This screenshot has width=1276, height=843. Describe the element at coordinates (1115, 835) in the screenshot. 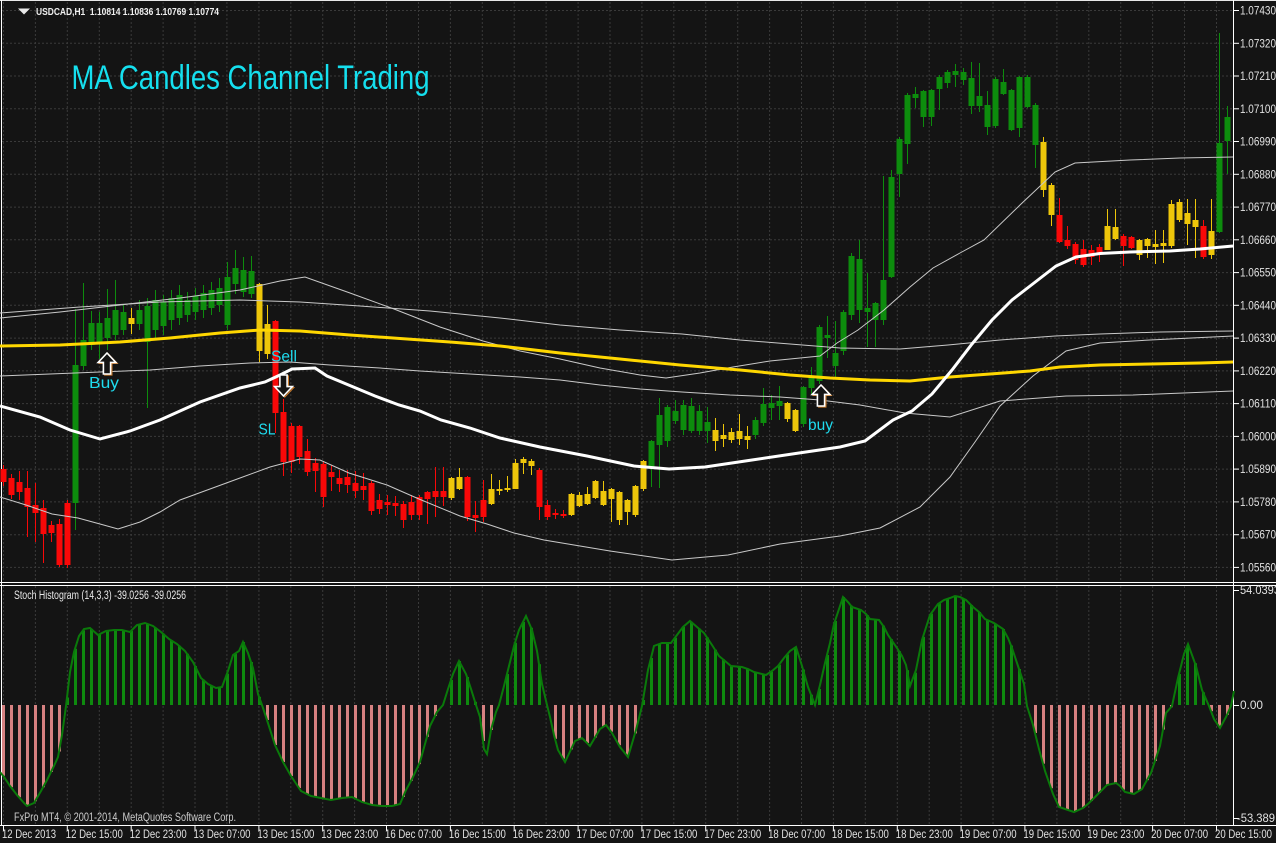

I see `svg-text: 19 Dec 23:00` at that location.